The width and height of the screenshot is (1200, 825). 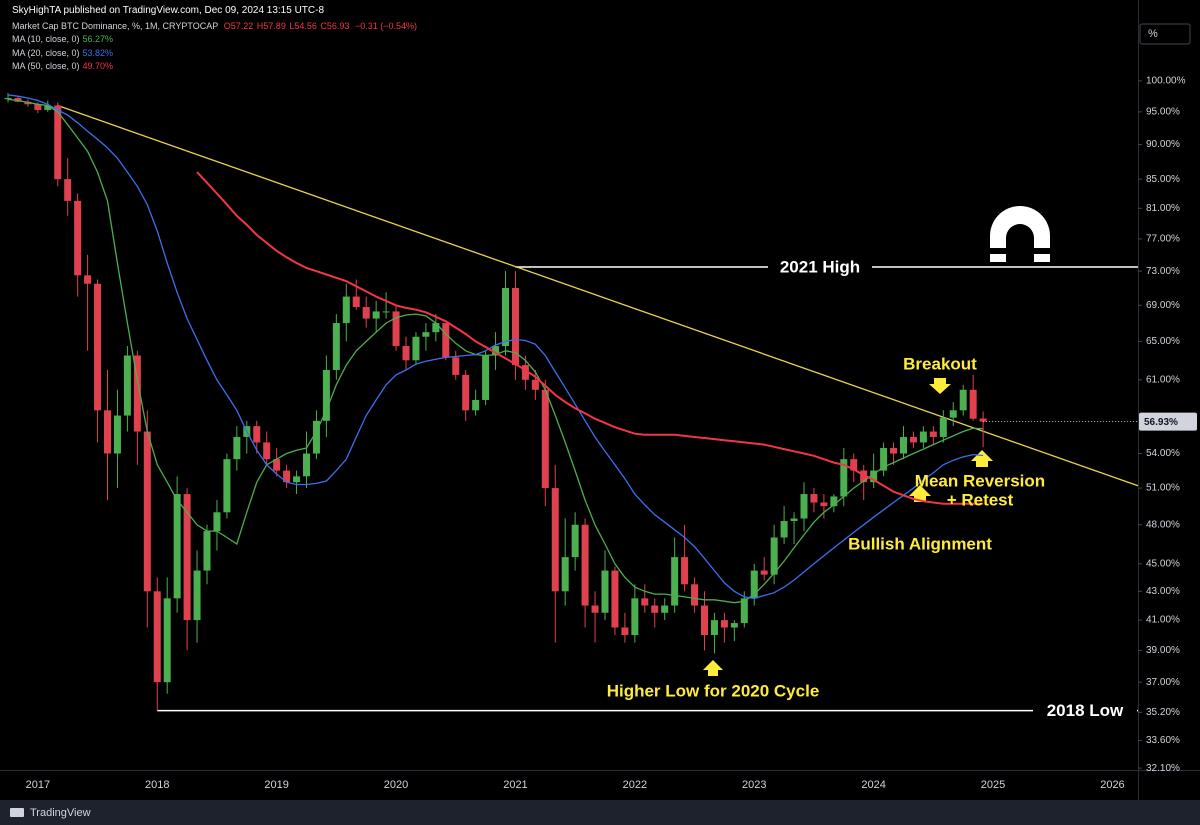 I want to click on y-tick-label: 90.00%, so click(x=1163, y=144).